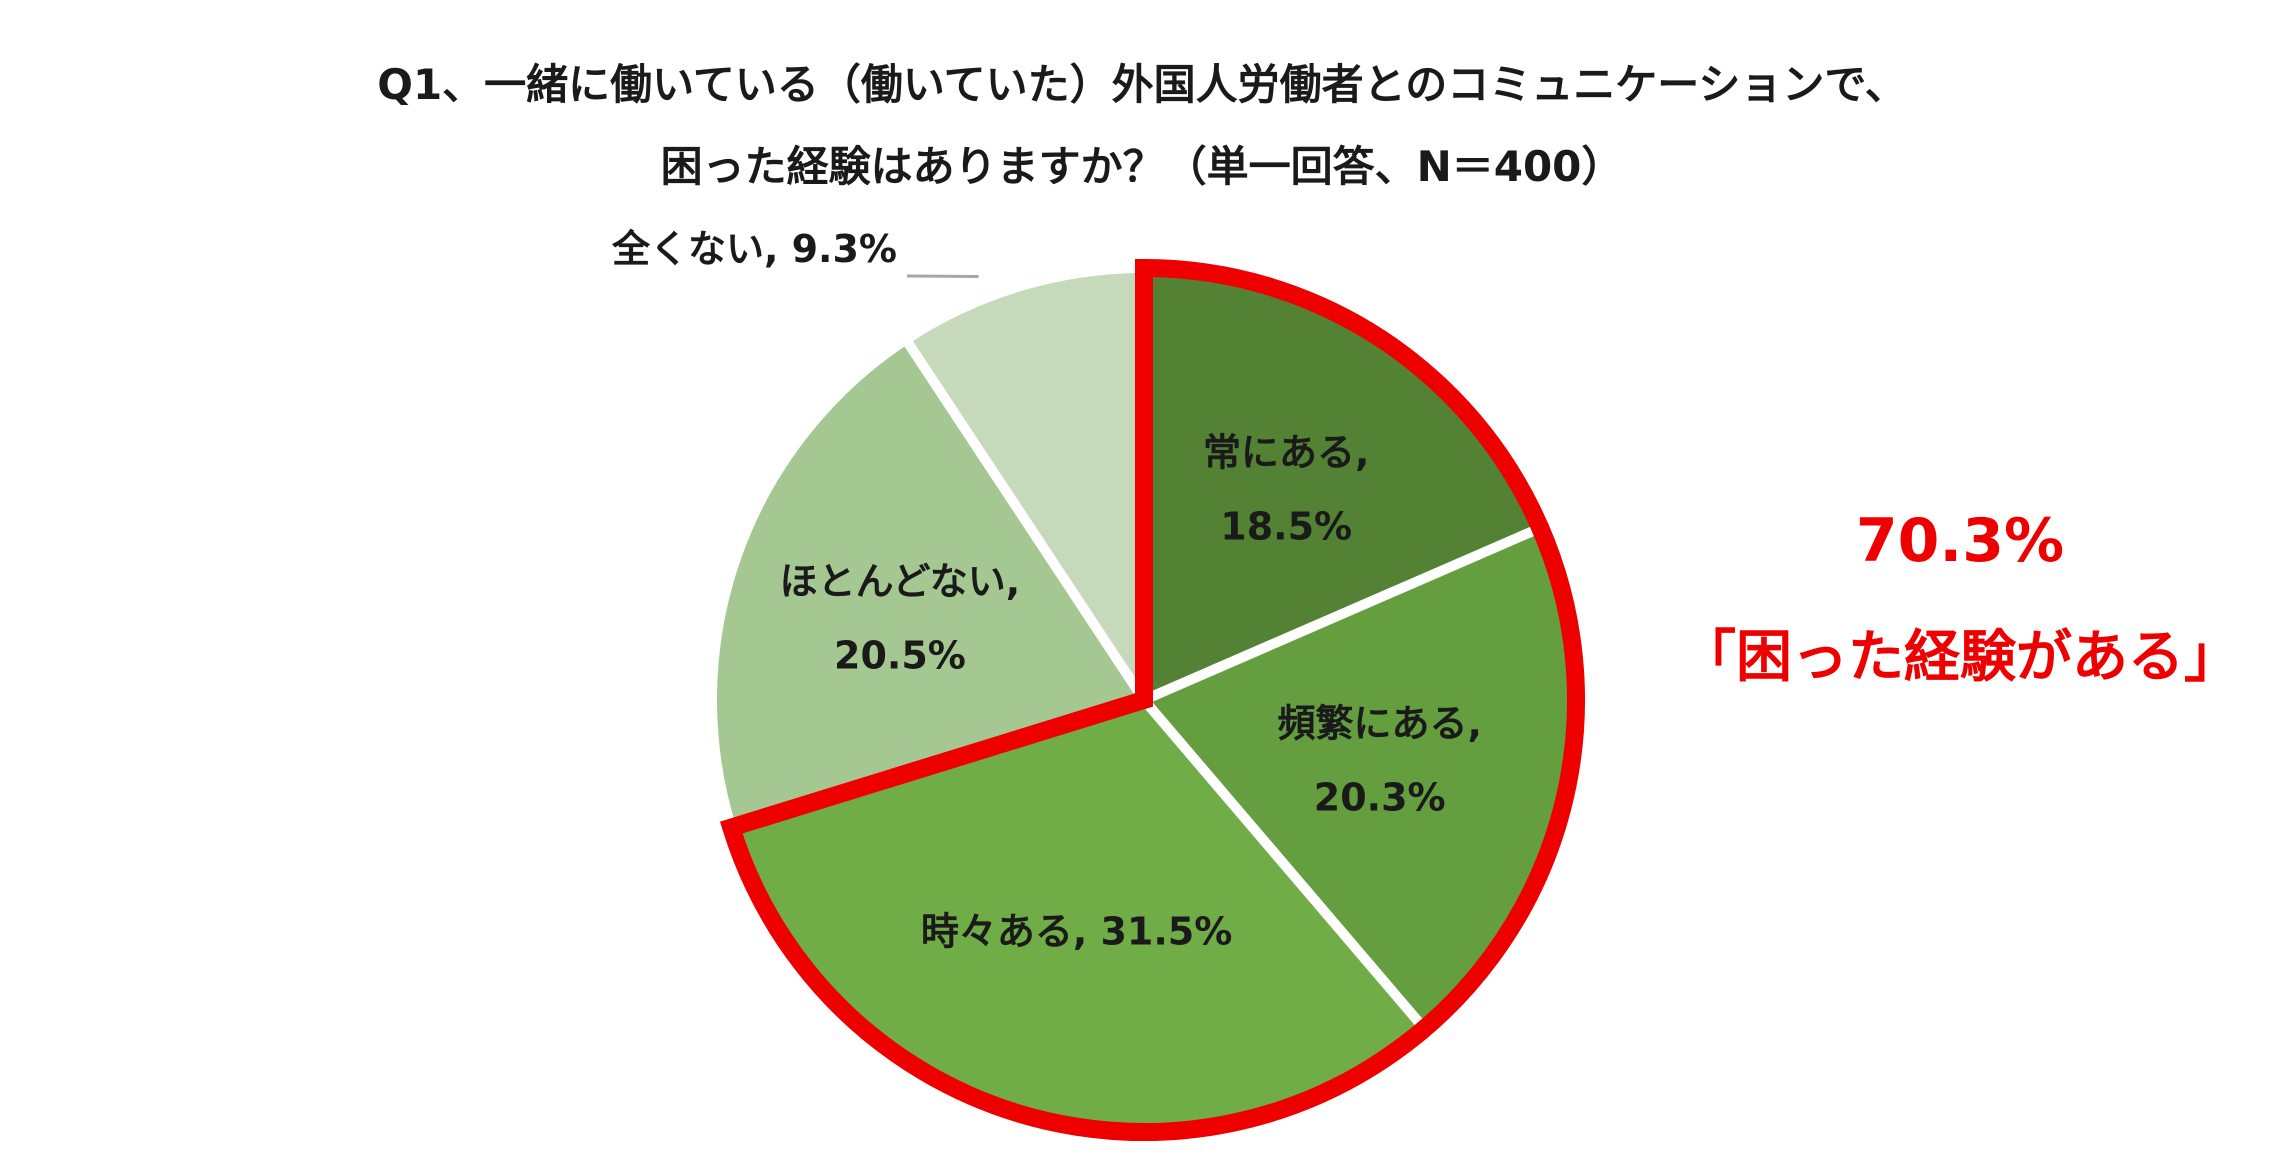 This screenshot has width=2284, height=1174. What do you see at coordinates (844, 249) in the screenshot?
I see `slice-value: 9.3%` at bounding box center [844, 249].